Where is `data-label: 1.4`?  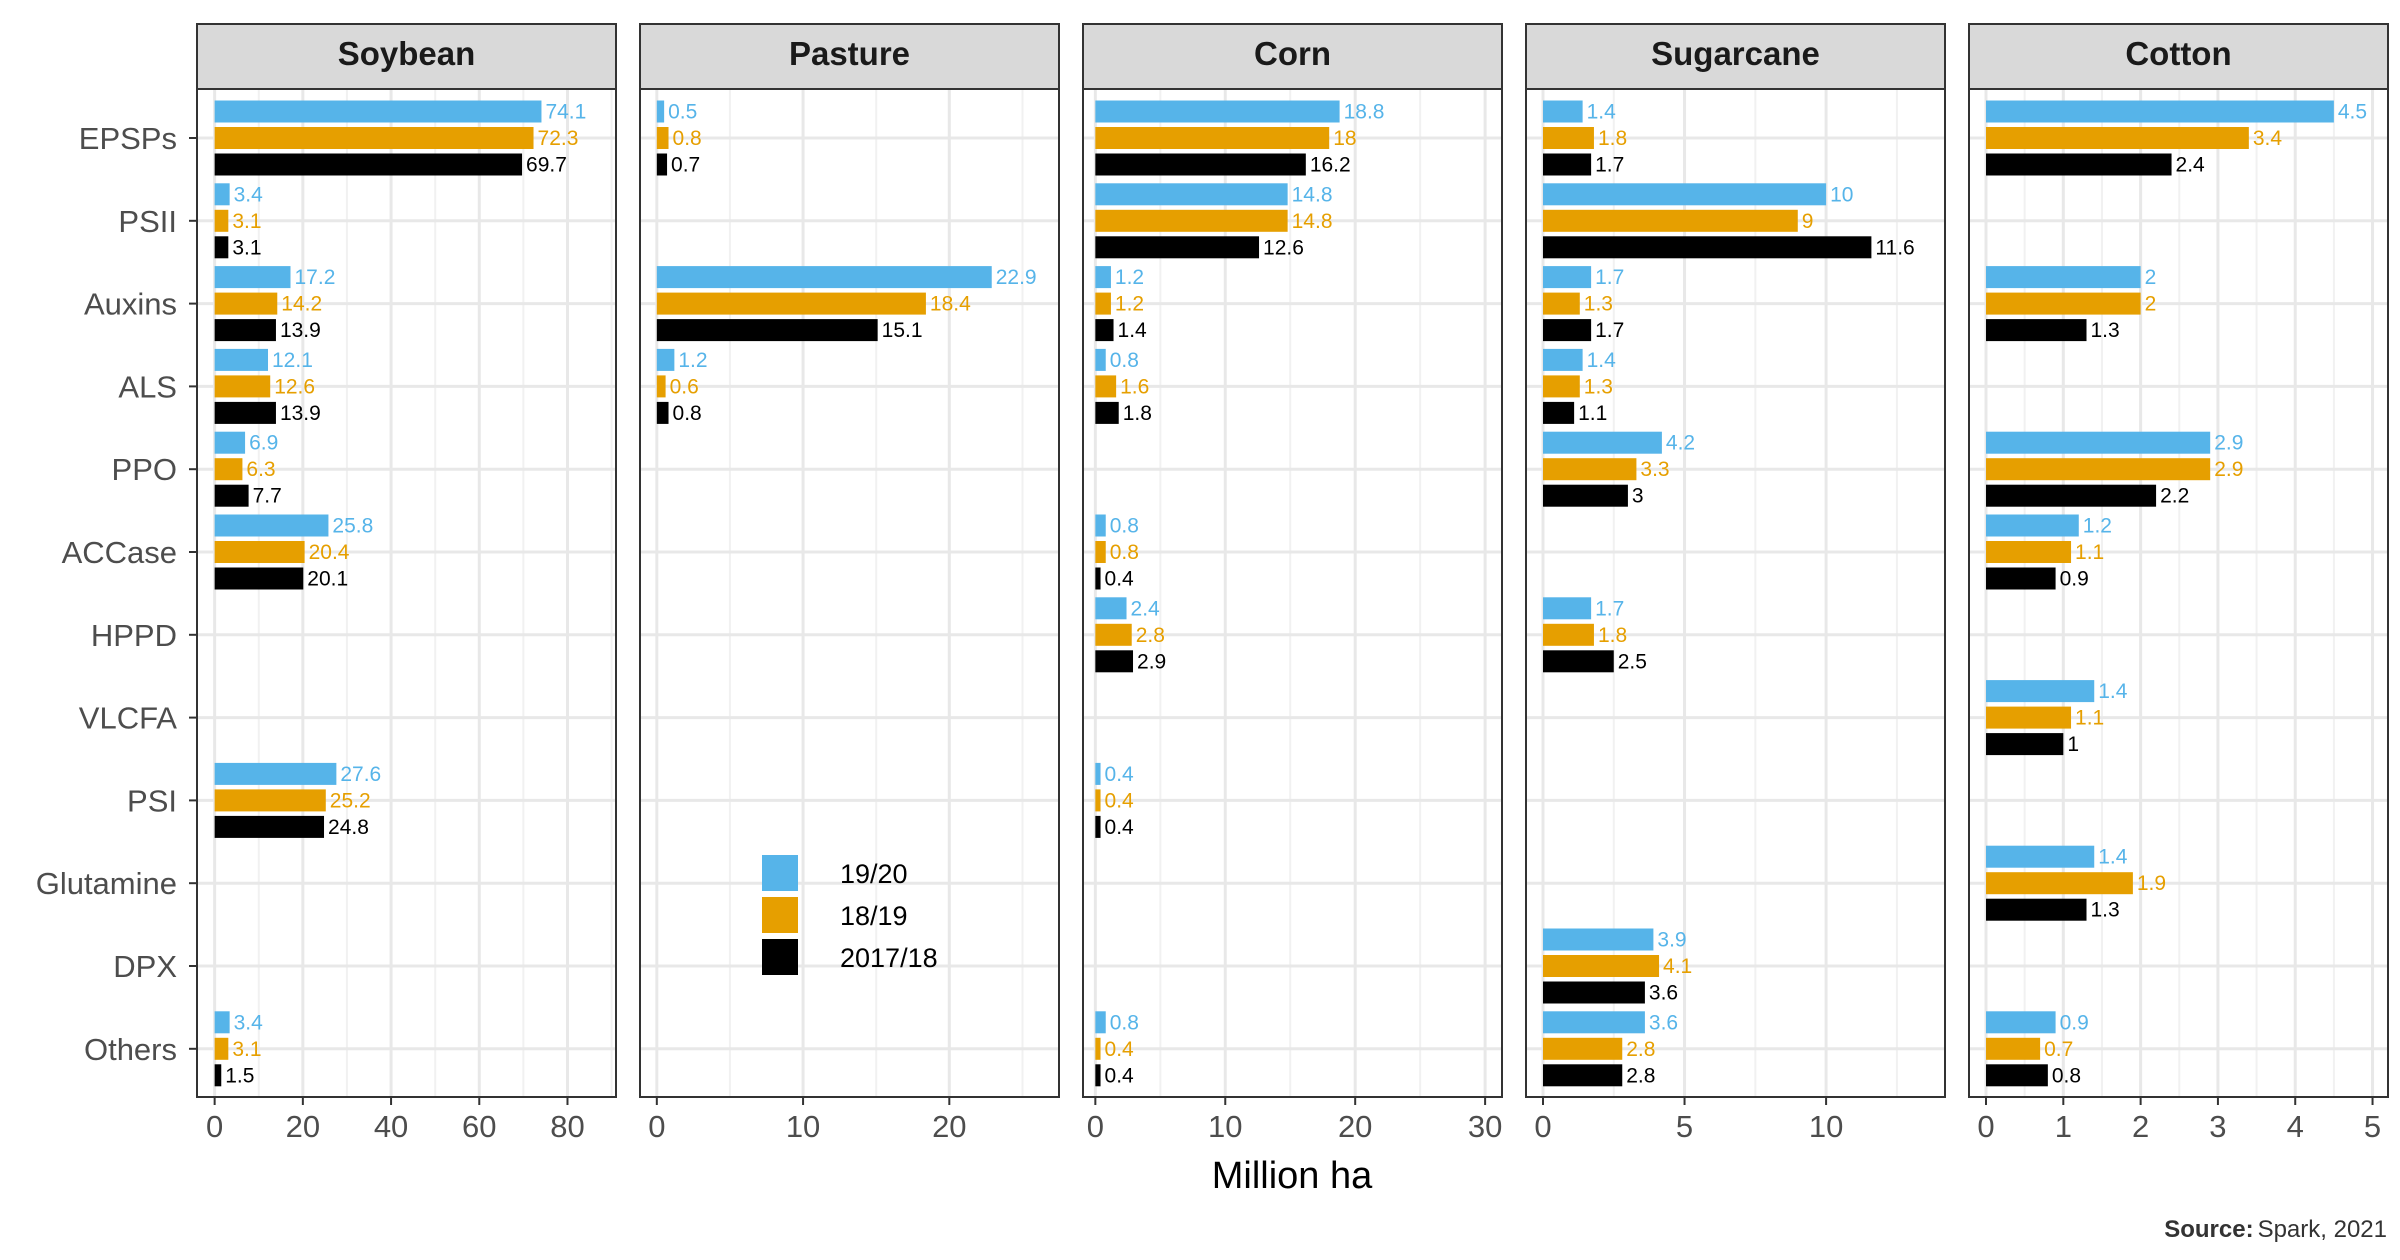
data-label: 1.4 is located at coordinates (1602, 360).